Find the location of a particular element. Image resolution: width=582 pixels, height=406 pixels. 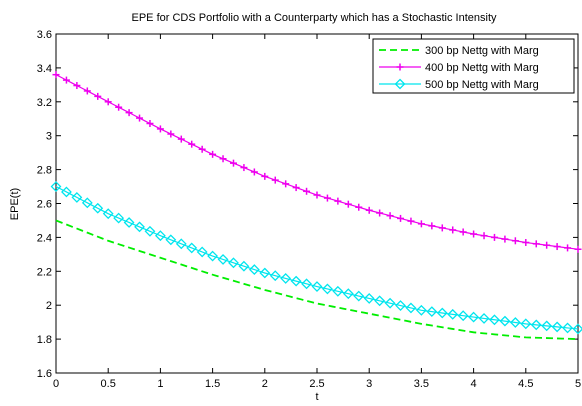

x-tick-label: 0 is located at coordinates (56, 384).